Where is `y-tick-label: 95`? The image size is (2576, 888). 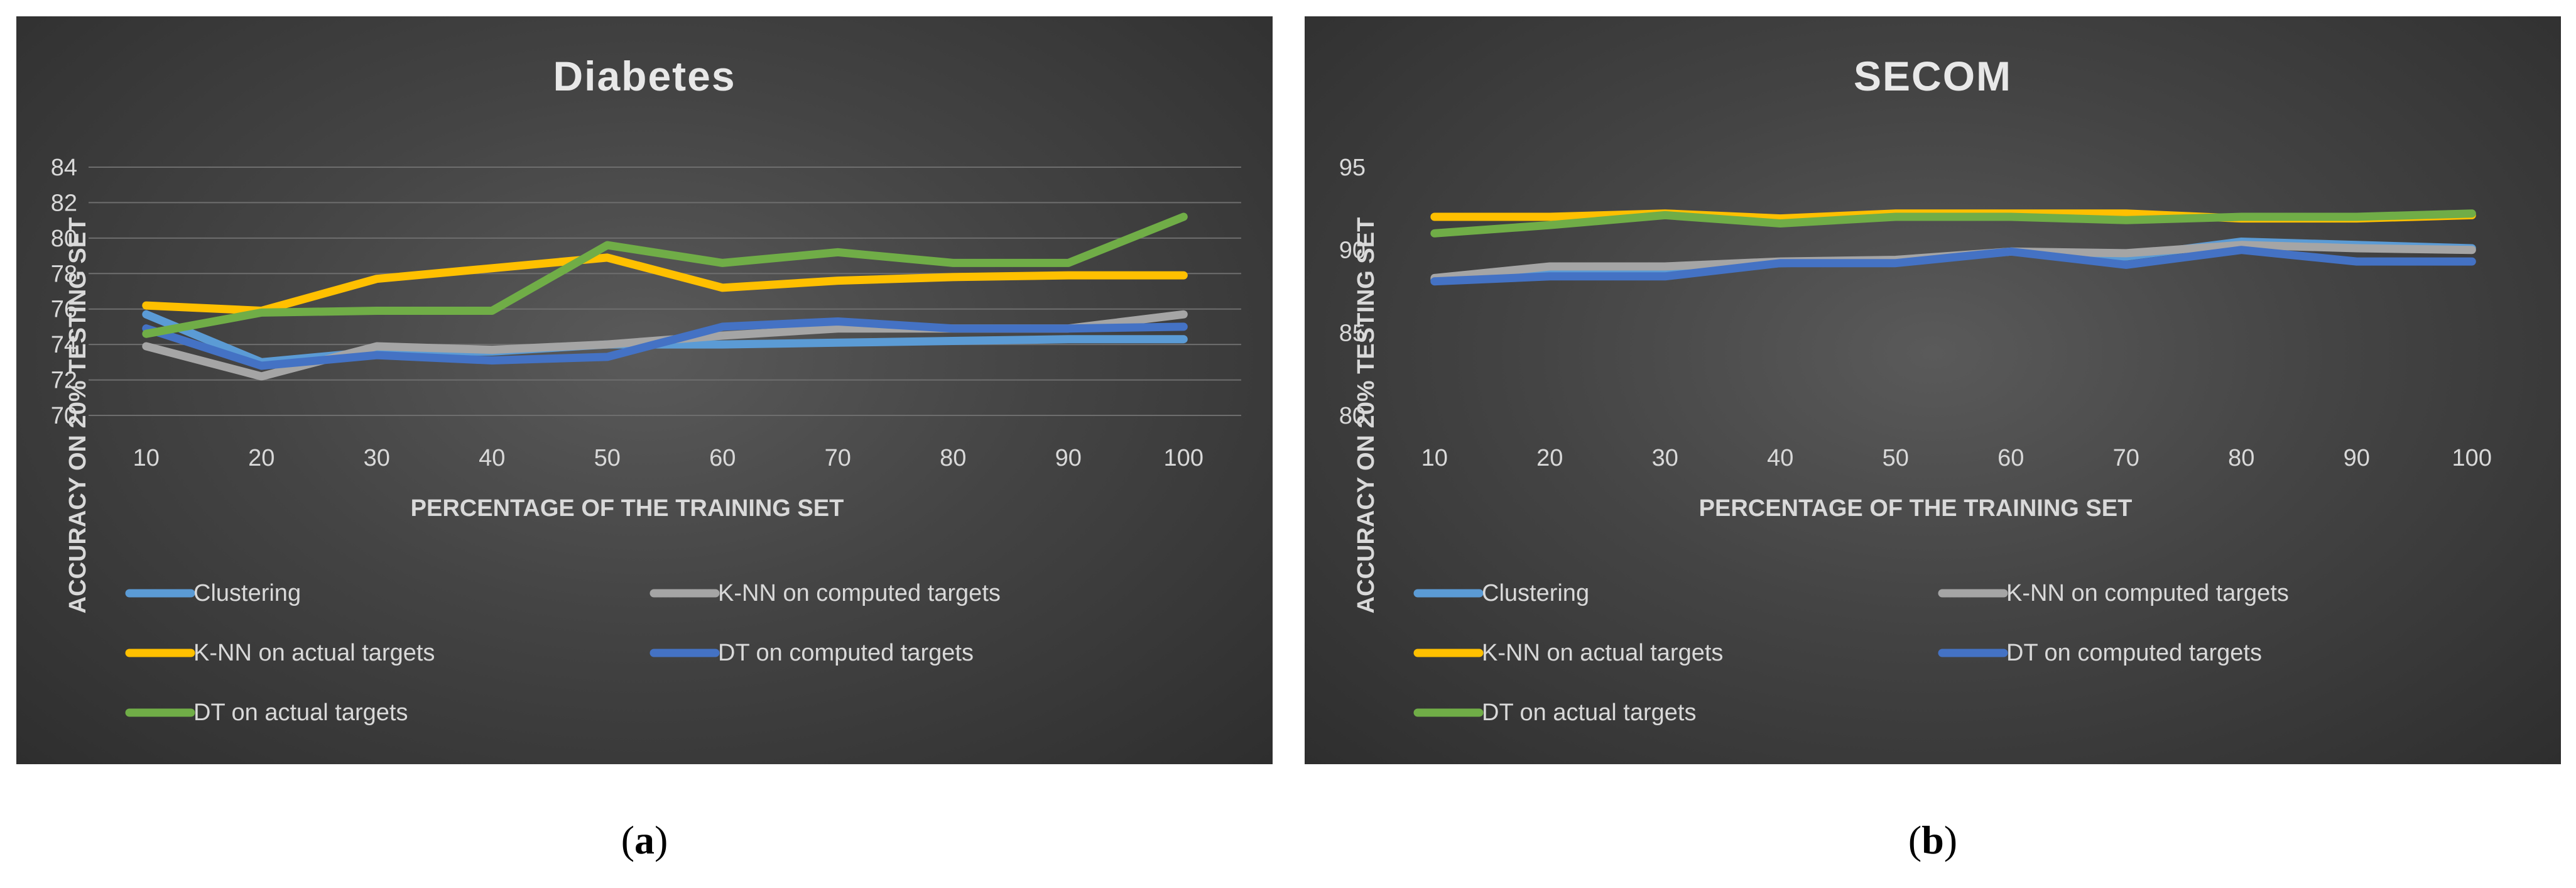 y-tick-label: 95 is located at coordinates (1352, 168).